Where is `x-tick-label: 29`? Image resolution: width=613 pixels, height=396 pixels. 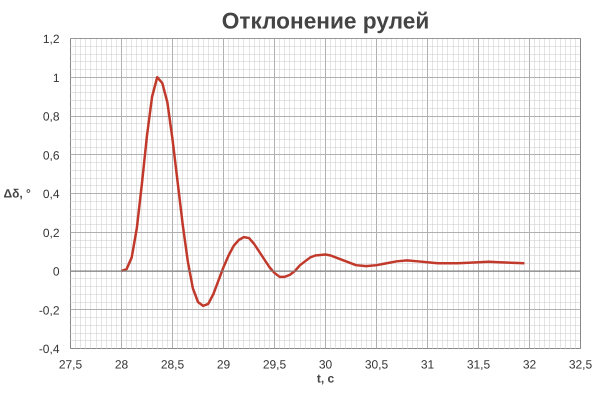 x-tick-label: 29 is located at coordinates (223, 365).